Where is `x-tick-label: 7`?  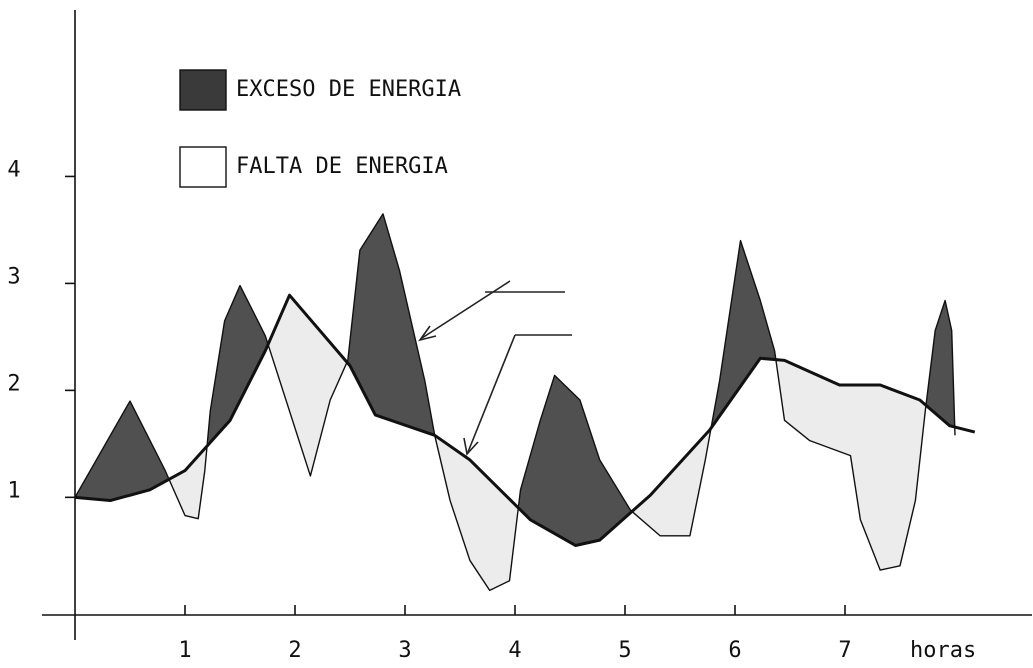
x-tick-label: 7 is located at coordinates (844, 650).